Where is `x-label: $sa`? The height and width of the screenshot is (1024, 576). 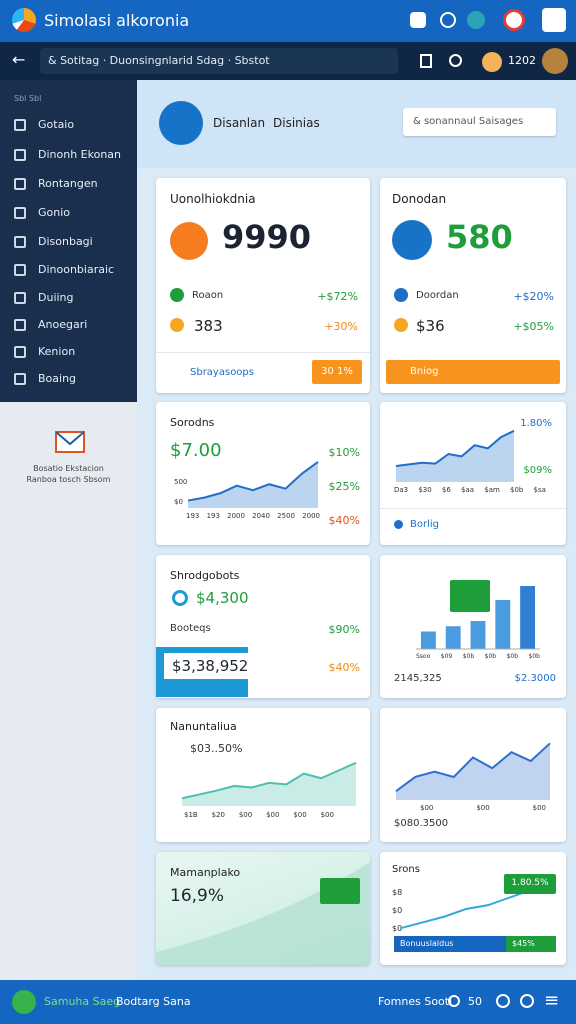
x-label: $sa is located at coordinates (539, 490).